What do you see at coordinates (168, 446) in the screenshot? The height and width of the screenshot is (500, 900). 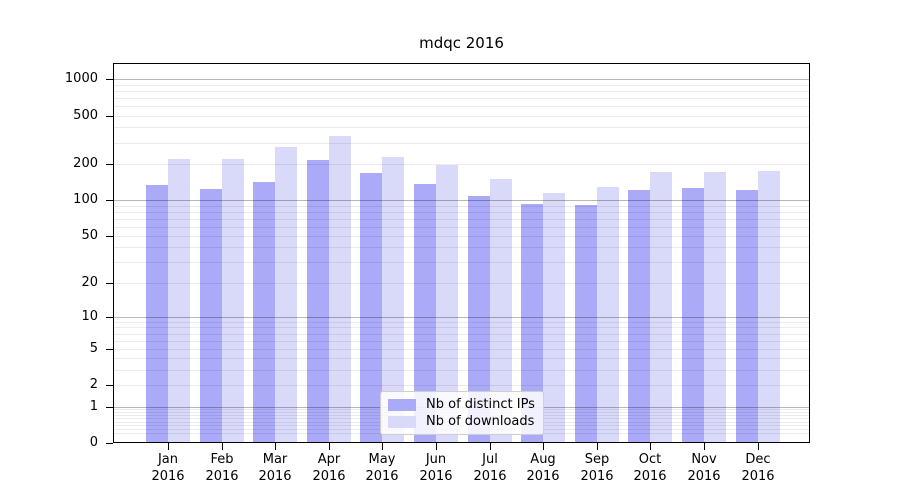 I see `x-tick-jan` at bounding box center [168, 446].